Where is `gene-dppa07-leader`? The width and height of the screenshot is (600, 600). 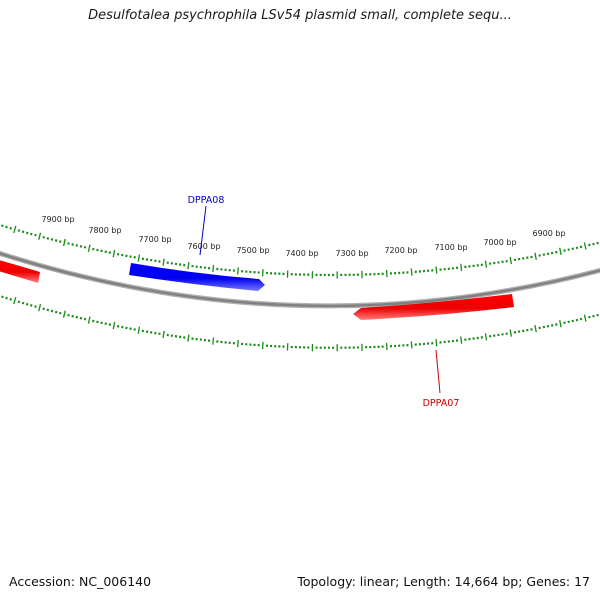
gene-dppa07-leader is located at coordinates (438, 371).